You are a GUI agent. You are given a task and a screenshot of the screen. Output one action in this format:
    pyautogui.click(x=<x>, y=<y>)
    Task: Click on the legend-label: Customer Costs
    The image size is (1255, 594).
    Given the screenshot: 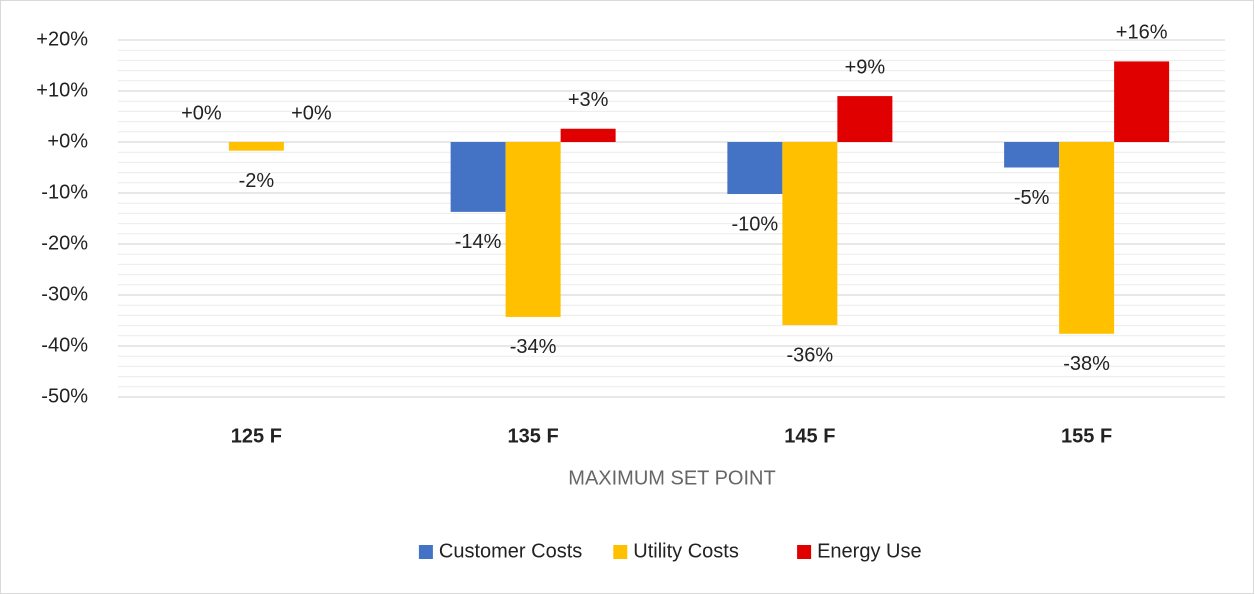 What is the action you would take?
    pyautogui.click(x=510, y=551)
    